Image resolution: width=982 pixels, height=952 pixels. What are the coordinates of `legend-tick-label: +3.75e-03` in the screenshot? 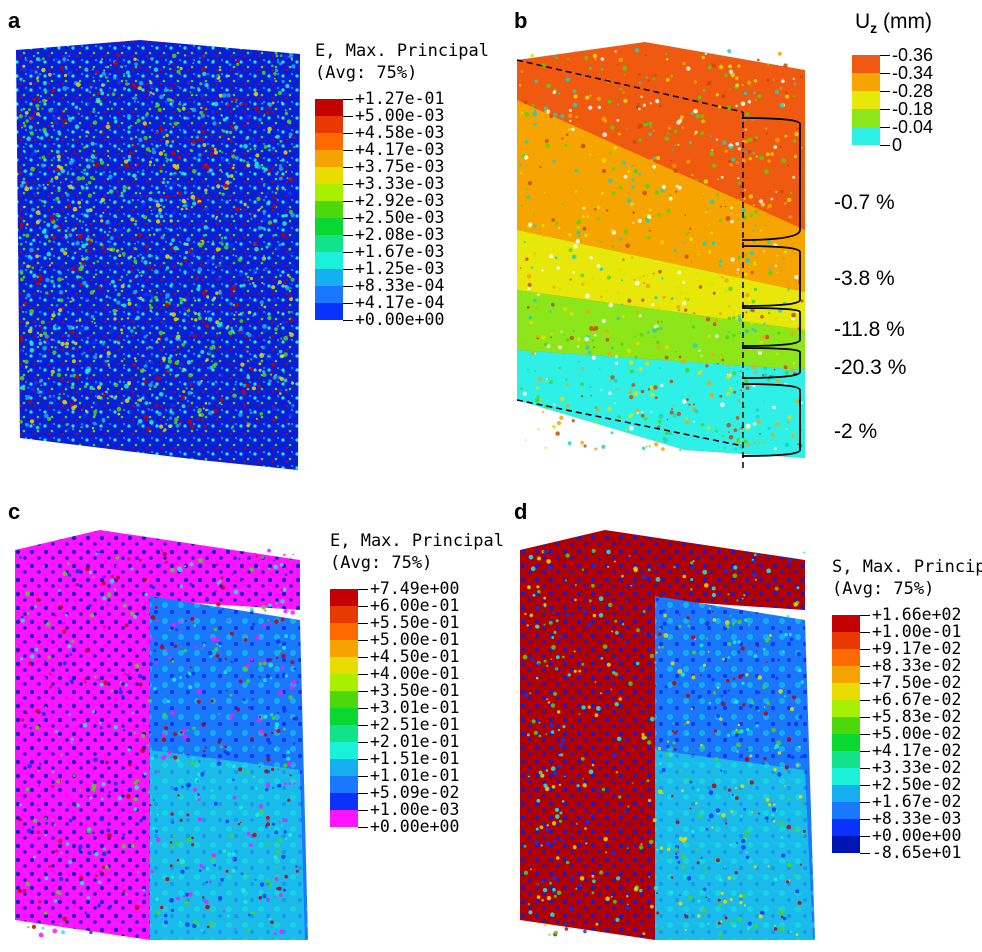 It's located at (400, 166).